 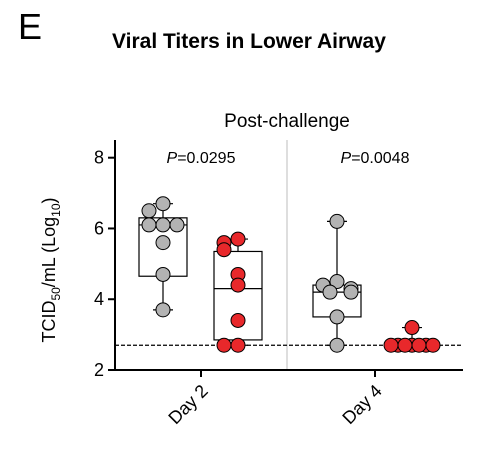 I want to click on panel-letter: E, so click(x=30, y=26).